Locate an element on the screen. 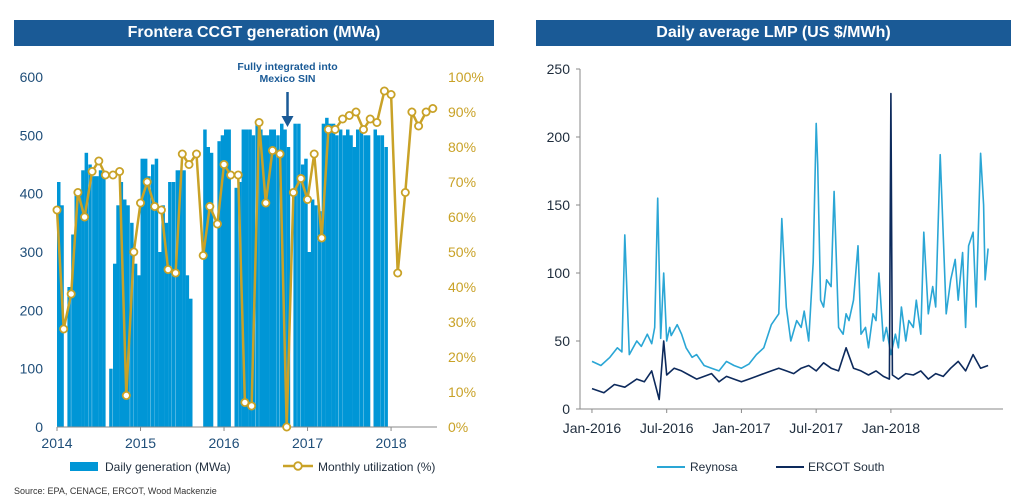 The width and height of the screenshot is (1016, 500). lmp-y-tick-label: 50 is located at coordinates (562, 341).